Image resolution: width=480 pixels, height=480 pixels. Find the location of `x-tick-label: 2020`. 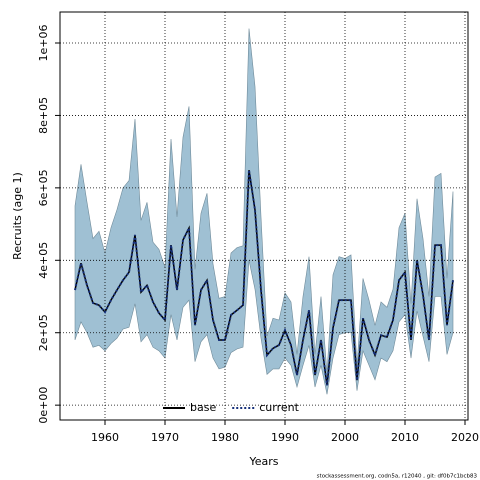

x-tick-label: 2020 is located at coordinates (465, 437).